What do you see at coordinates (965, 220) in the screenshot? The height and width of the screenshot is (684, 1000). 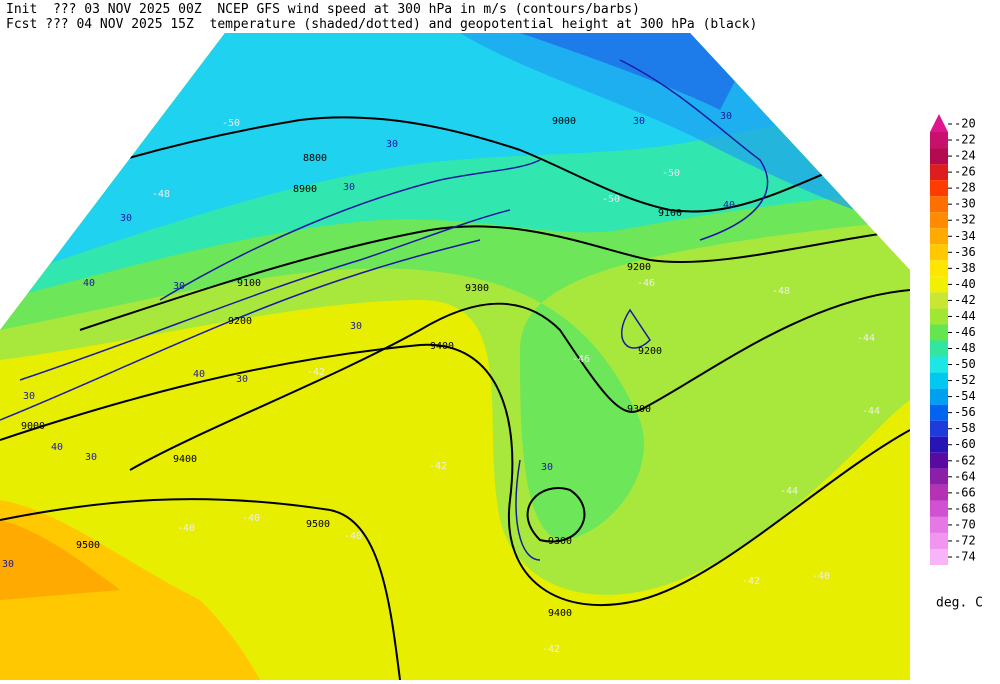 I see `colorbar-label: -32` at bounding box center [965, 220].